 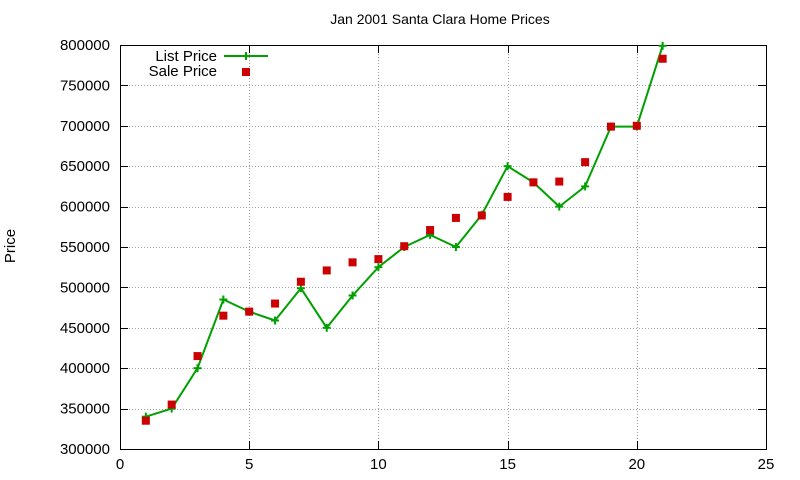 I want to click on x-tick-label: 20, so click(x=636, y=464).